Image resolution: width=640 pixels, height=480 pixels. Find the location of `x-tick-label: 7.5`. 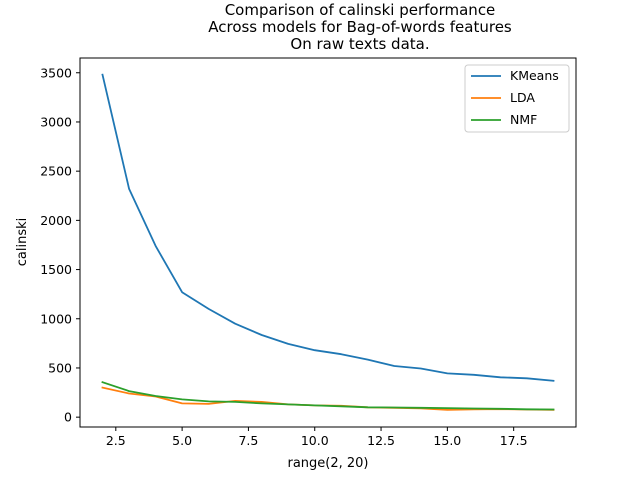

x-tick-label: 7.5 is located at coordinates (248, 440).